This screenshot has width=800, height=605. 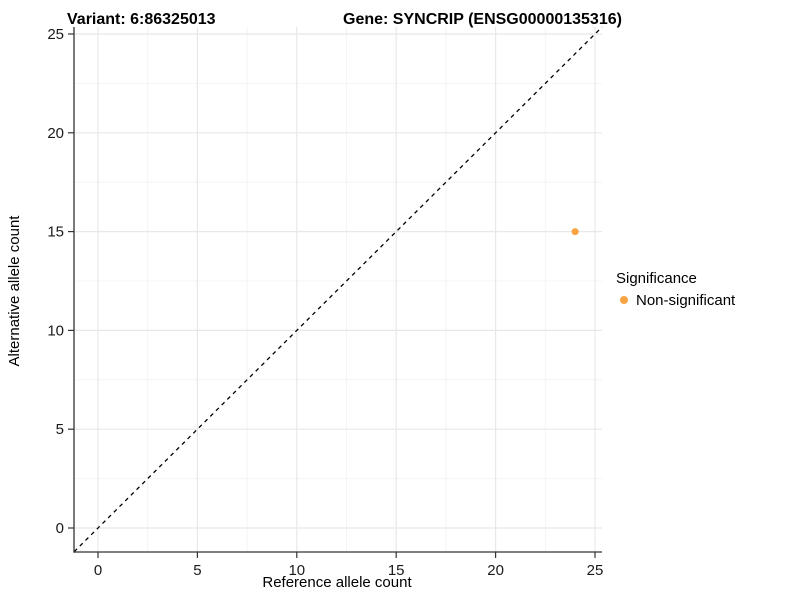 What do you see at coordinates (482, 19) in the screenshot?
I see `plot-title-gene: Gene: SYNCRIP (ENSG00000135316)` at bounding box center [482, 19].